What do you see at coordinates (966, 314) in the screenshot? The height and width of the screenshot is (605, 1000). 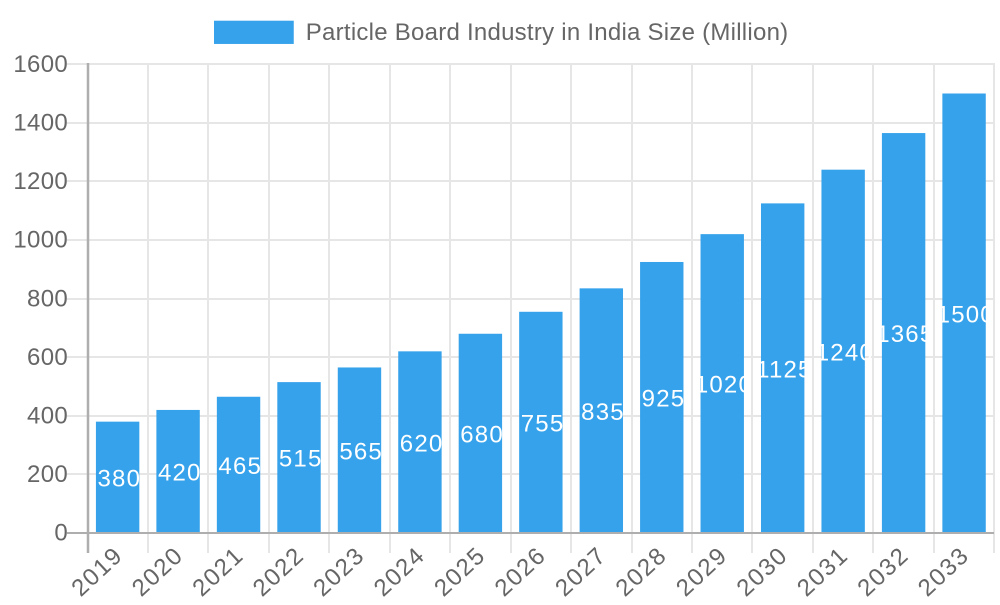 I see `svg-text: 1500` at bounding box center [966, 314].